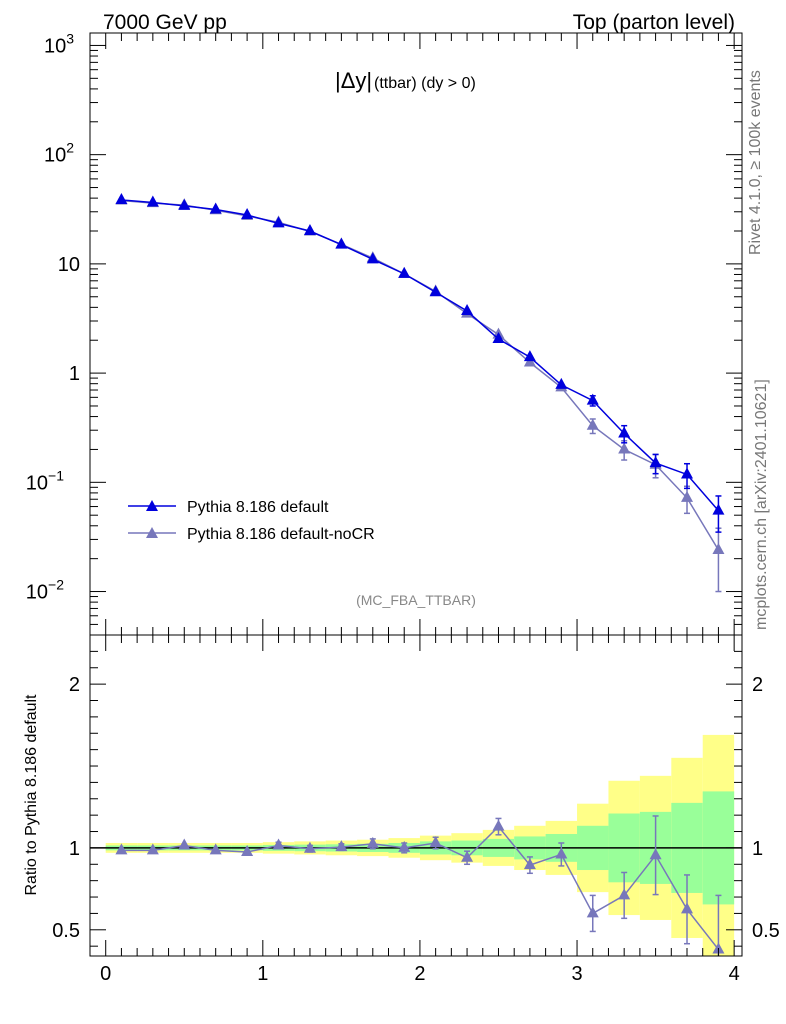 This screenshot has height=1024, width=786. I want to click on main-subtitle: (ttbar) (dy > 0), so click(425, 83).